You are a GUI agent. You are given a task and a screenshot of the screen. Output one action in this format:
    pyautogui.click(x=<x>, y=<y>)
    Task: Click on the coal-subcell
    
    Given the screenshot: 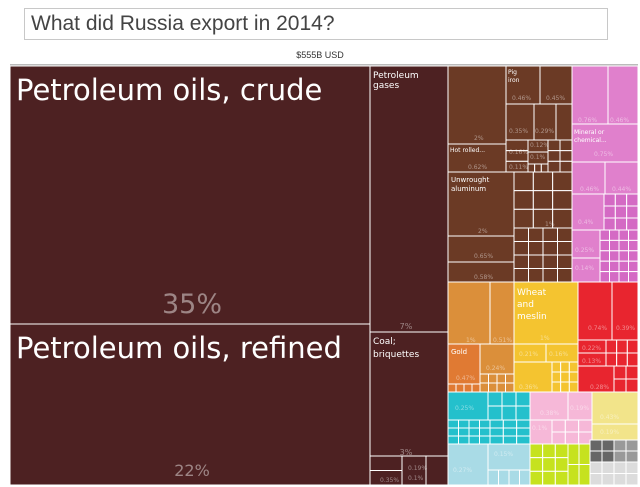 What is the action you would take?
    pyautogui.click(x=386, y=463)
    